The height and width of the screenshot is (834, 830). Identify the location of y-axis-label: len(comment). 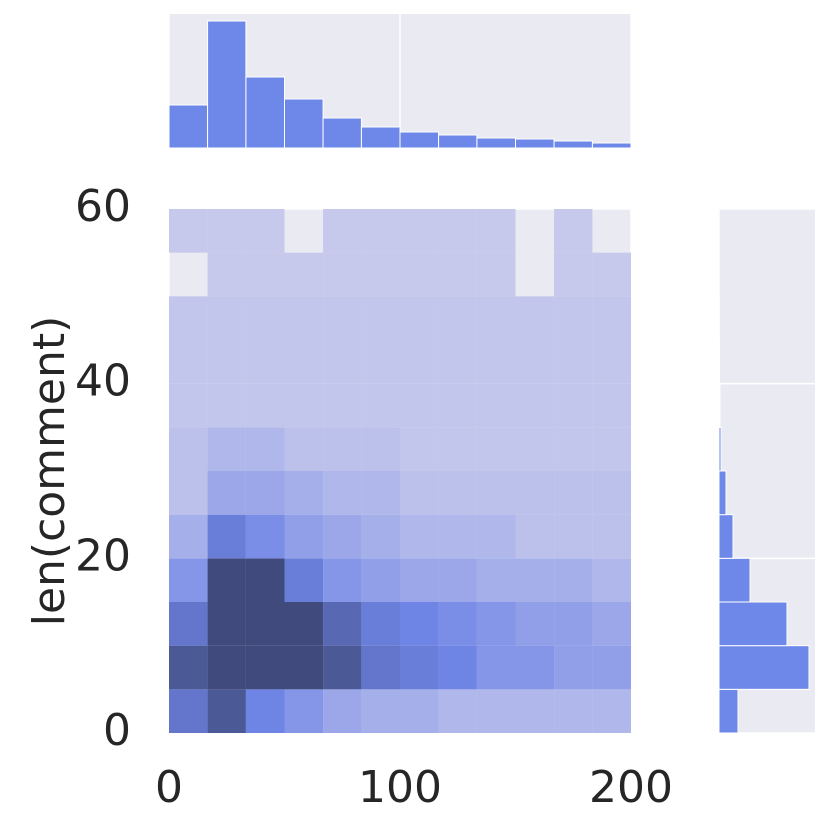
(49, 471).